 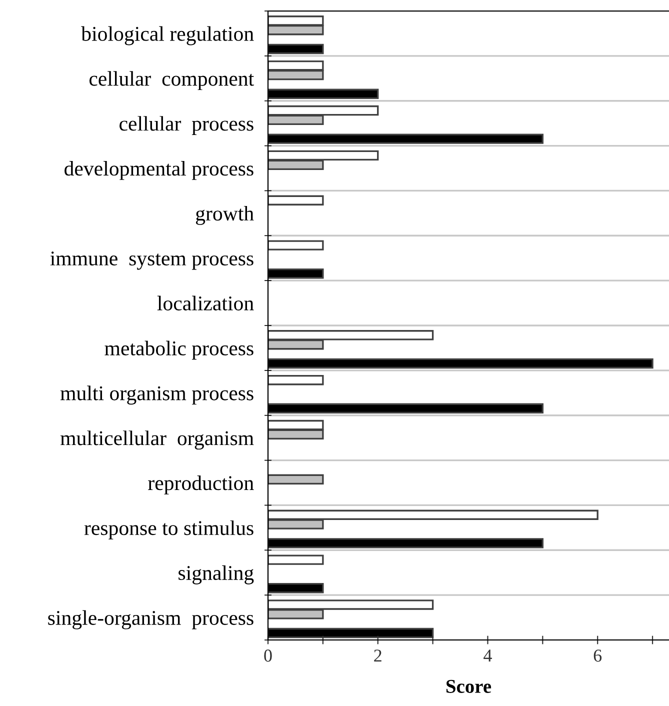 I want to click on y-tick-label: localization, so click(x=205, y=303).